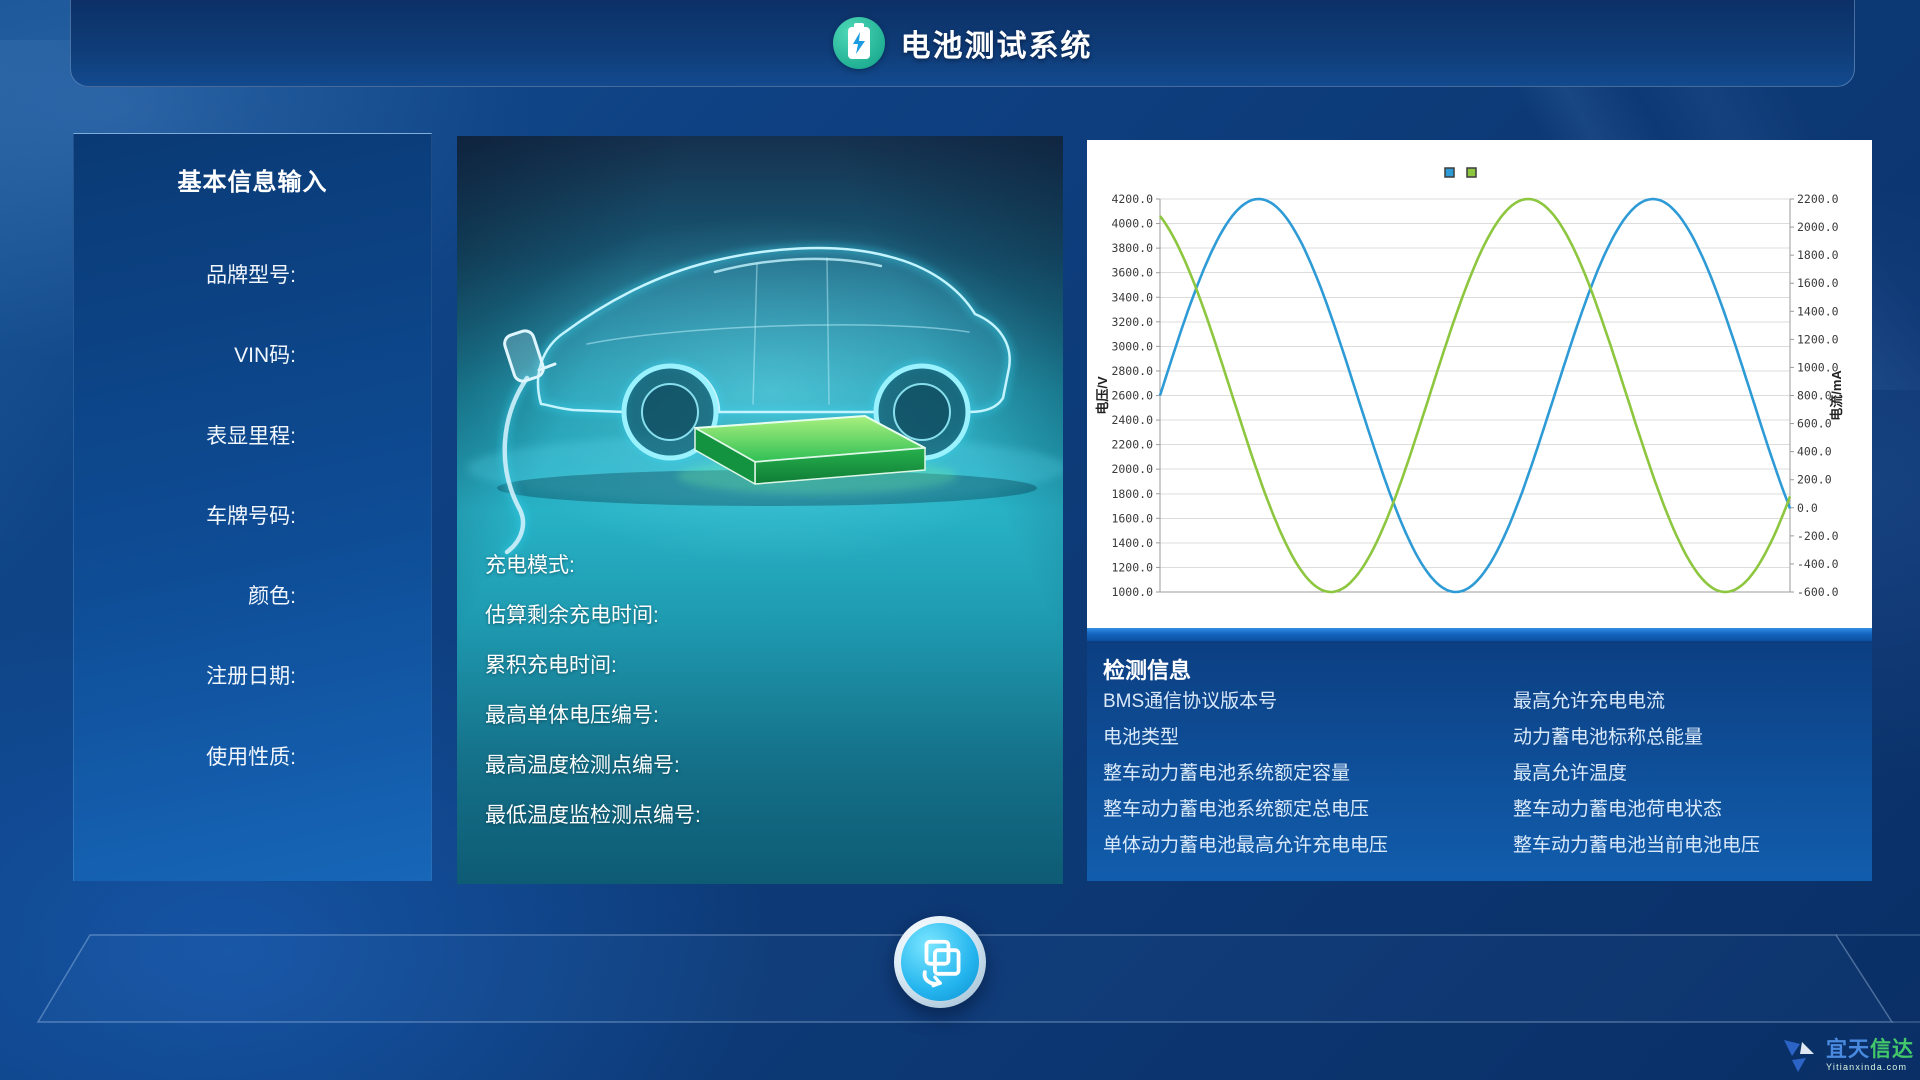  What do you see at coordinates (1818, 564) in the screenshot?
I see `svg-text: -400.0` at bounding box center [1818, 564].